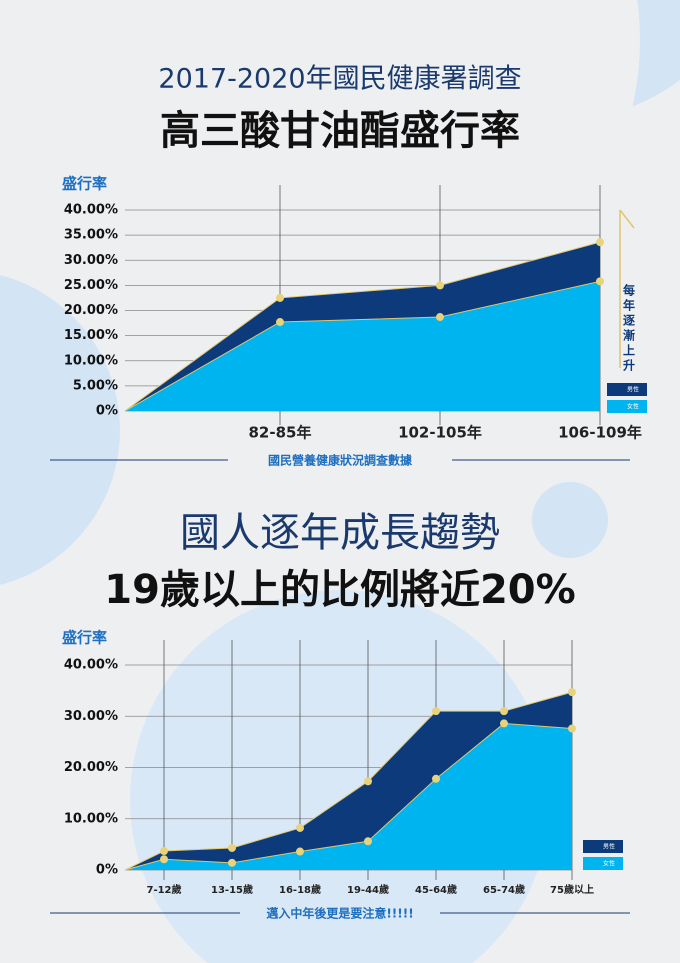 Image resolution: width=680 pixels, height=963 pixels. What do you see at coordinates (436, 889) in the screenshot?
I see `x-tick-label: 45-64歲` at bounding box center [436, 889].